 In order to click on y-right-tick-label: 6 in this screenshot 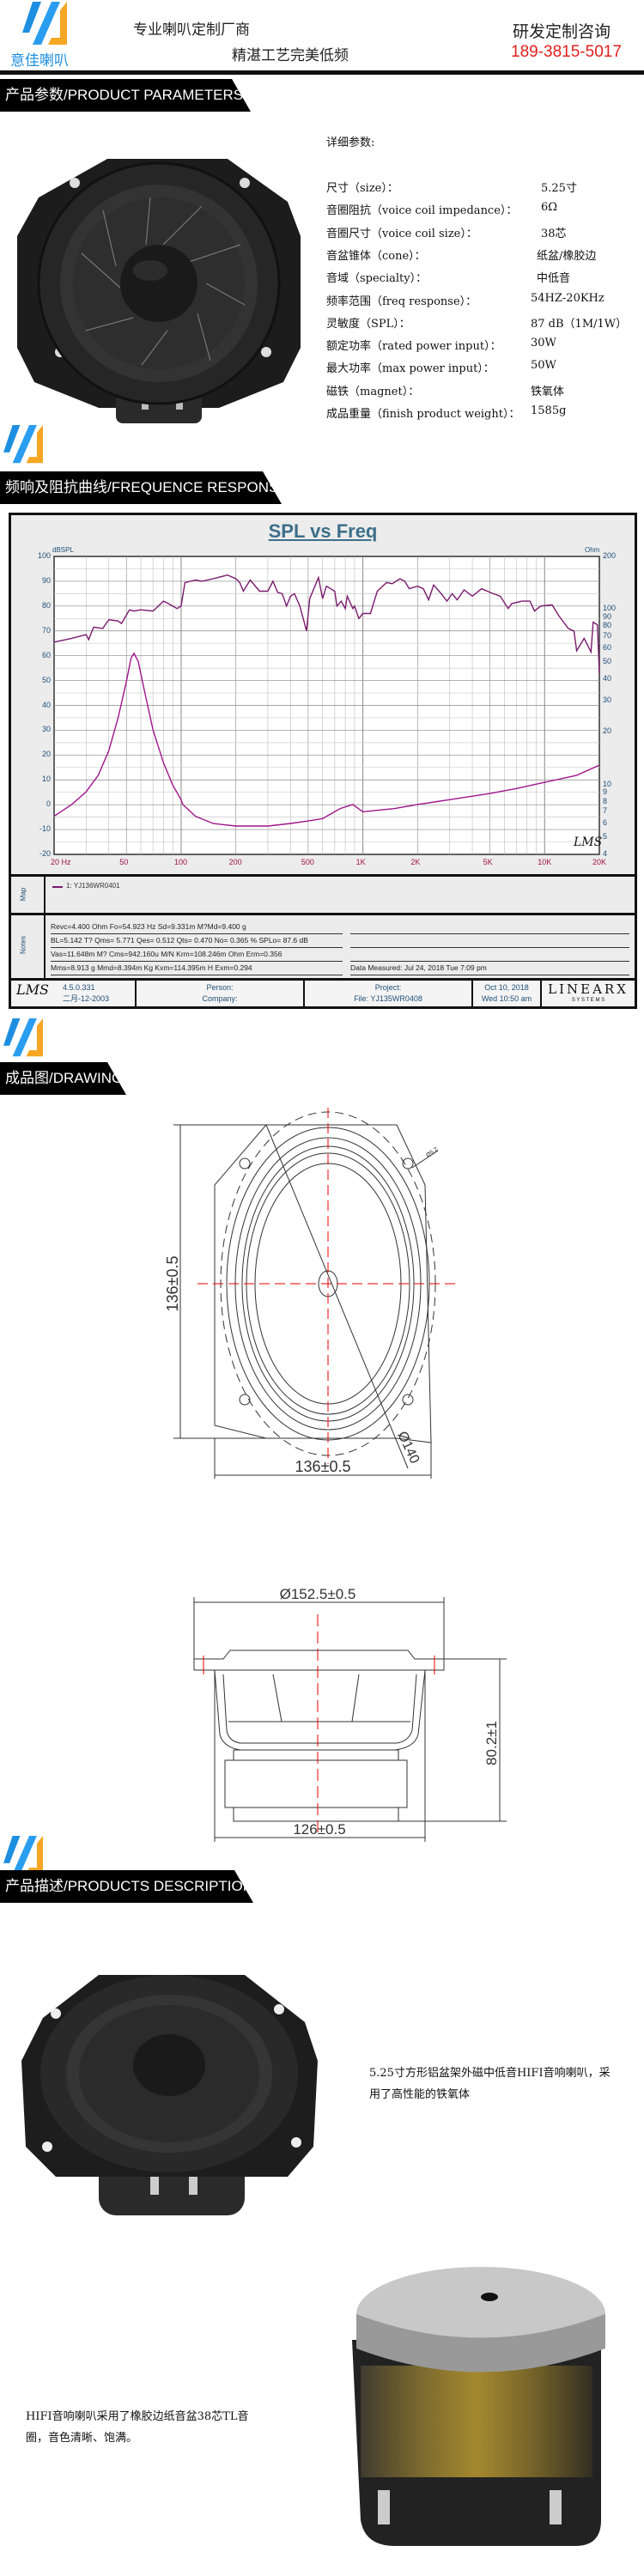, I will do `click(605, 823)`.